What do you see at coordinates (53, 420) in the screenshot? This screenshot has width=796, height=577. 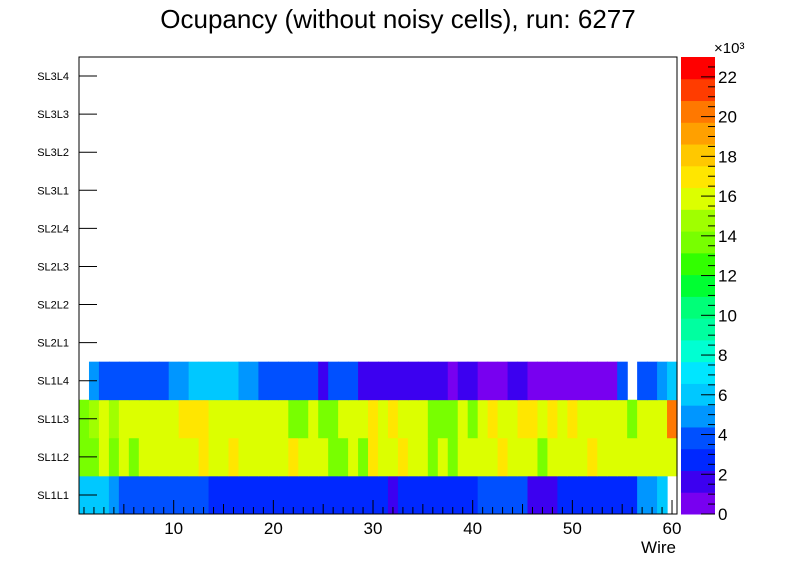 I see `y-tick-label: SL1L3` at bounding box center [53, 420].